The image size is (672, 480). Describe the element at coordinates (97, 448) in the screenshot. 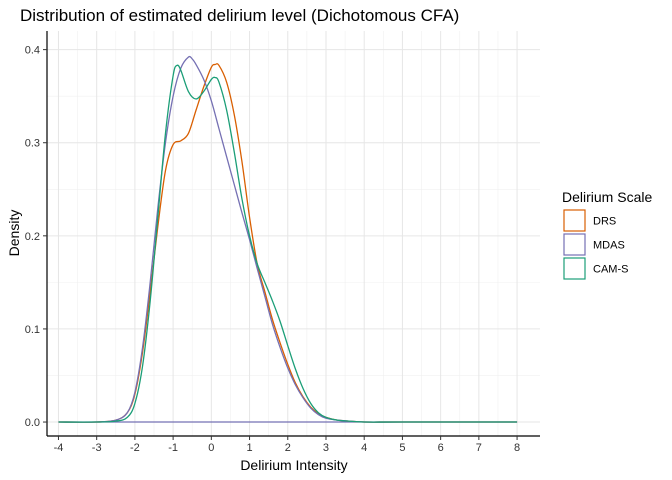

I see `x-tick-label: -3` at that location.